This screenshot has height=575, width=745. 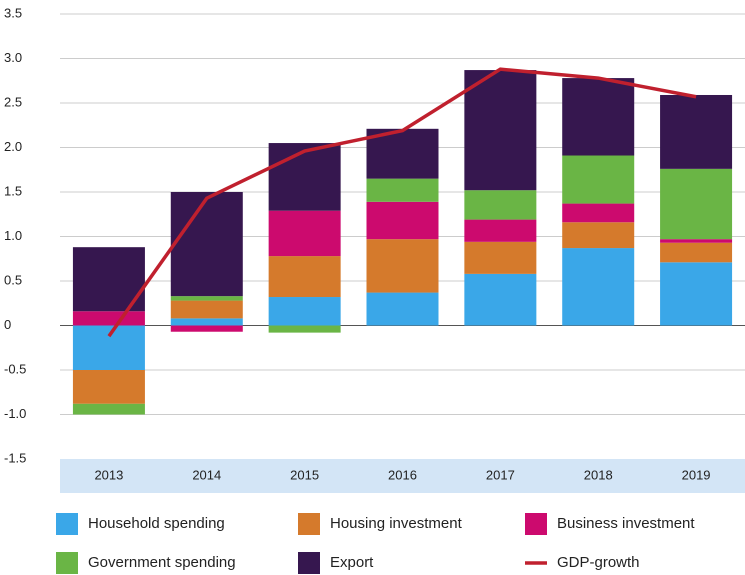 I want to click on y-tick-label: 1.5, so click(x=13, y=190).